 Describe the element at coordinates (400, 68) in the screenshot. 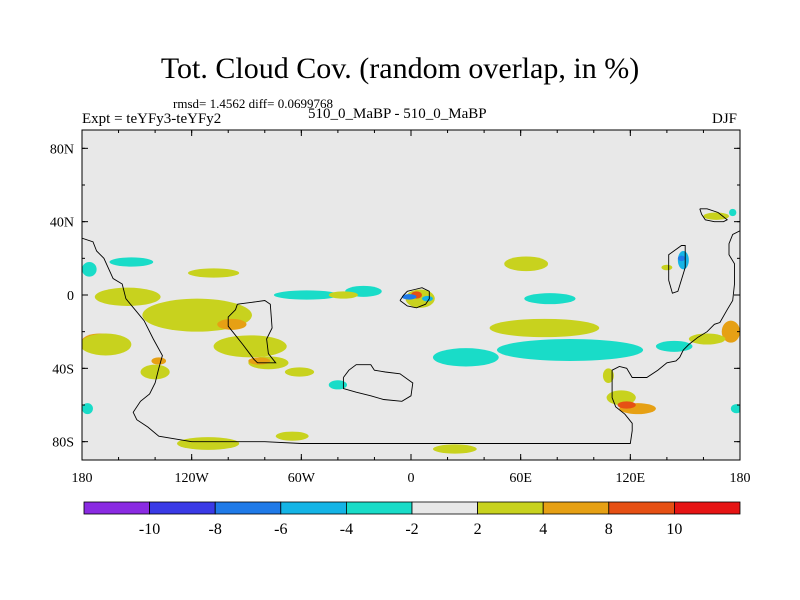

I see `chart-title: Tot. Cloud Cov. (random overlap, in %)` at that location.